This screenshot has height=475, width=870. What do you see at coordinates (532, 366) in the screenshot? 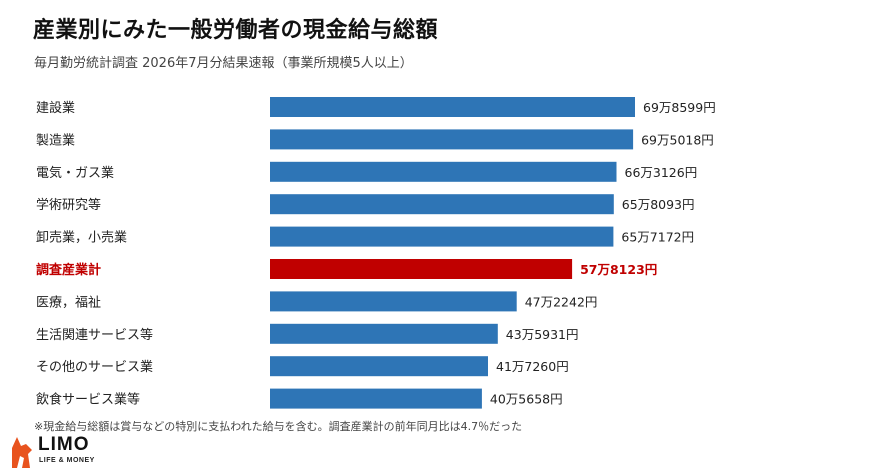
I see `data-label: 41万7260円` at bounding box center [532, 366].